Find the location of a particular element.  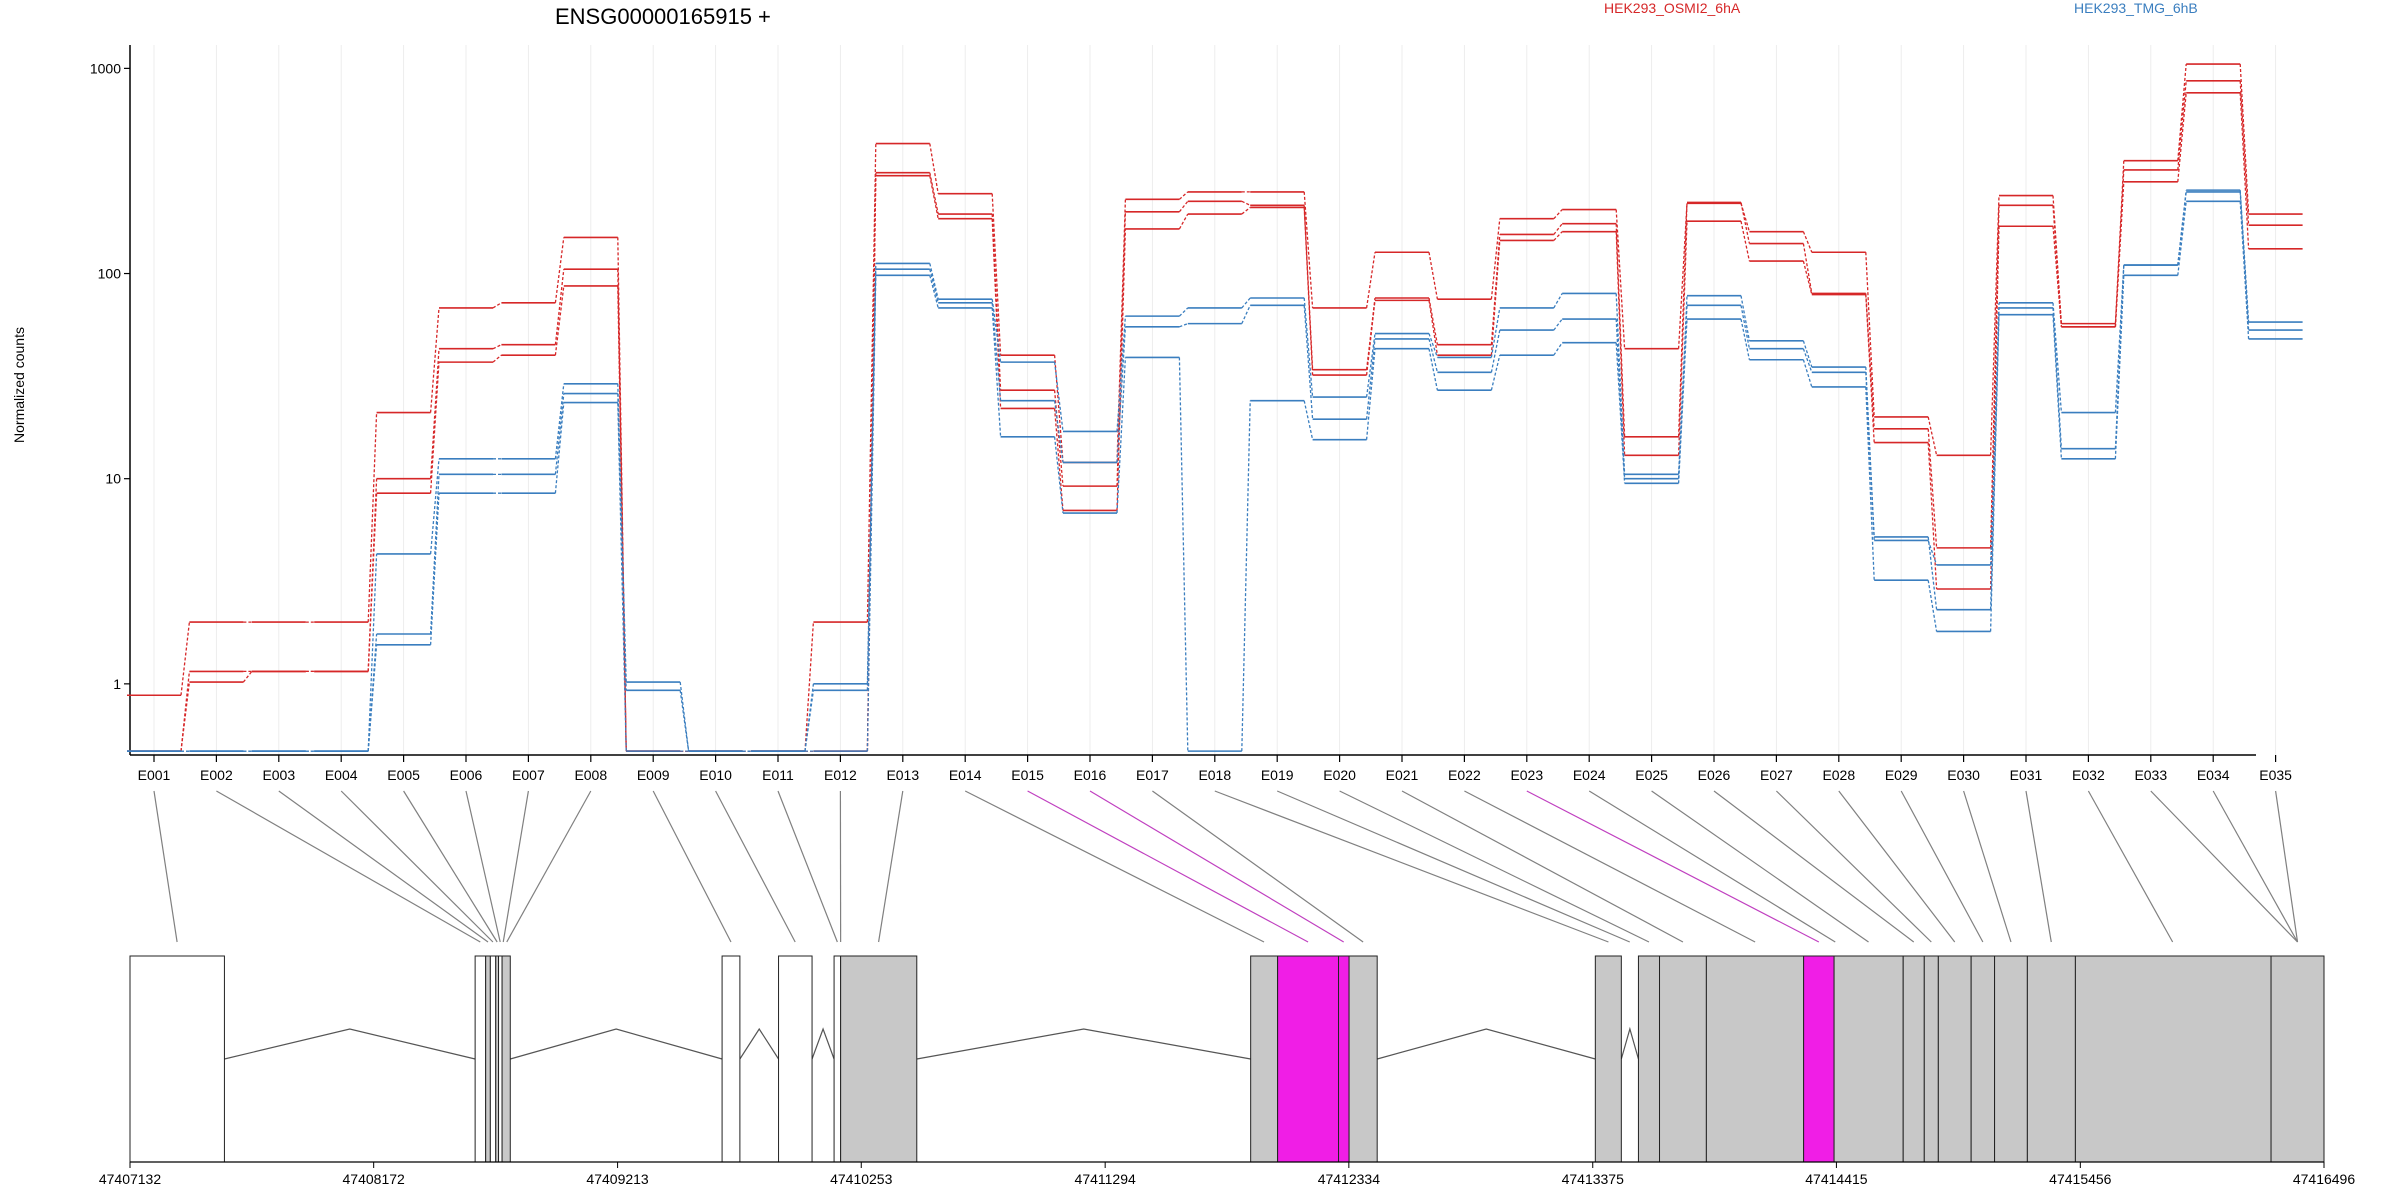

exon-connector-e027 is located at coordinates (1853, 866).